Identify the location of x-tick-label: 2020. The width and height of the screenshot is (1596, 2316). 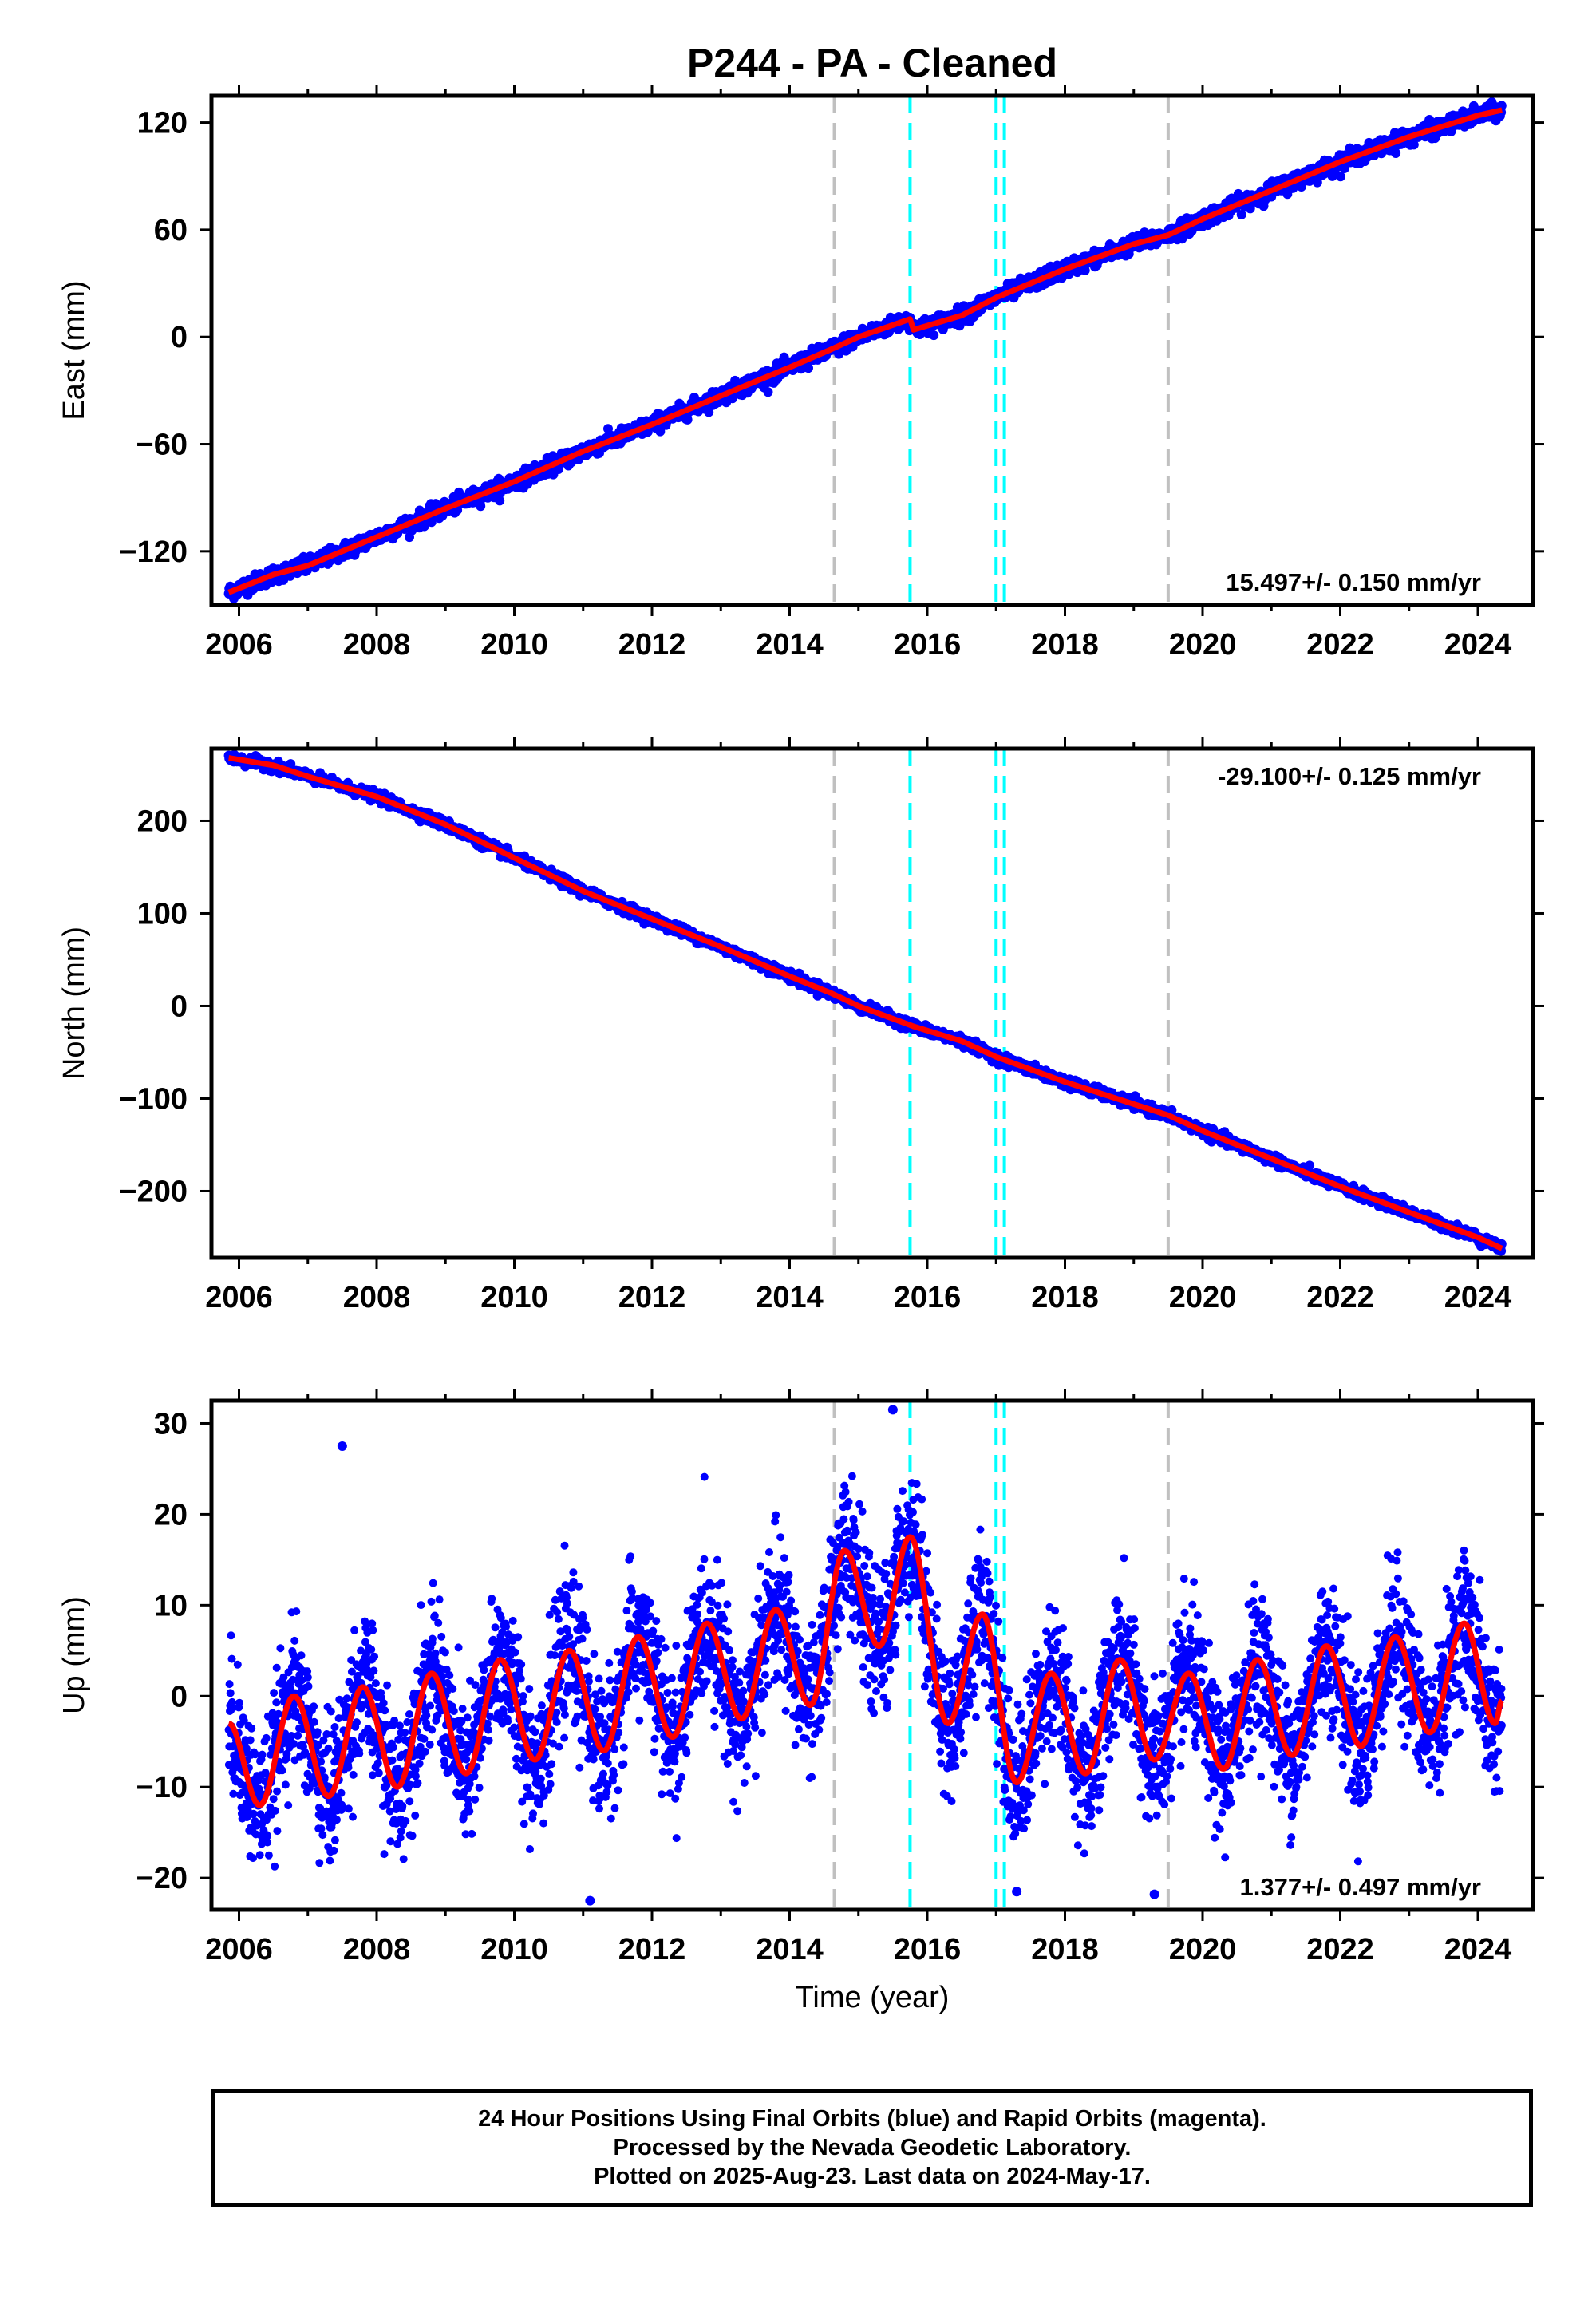
(1203, 645).